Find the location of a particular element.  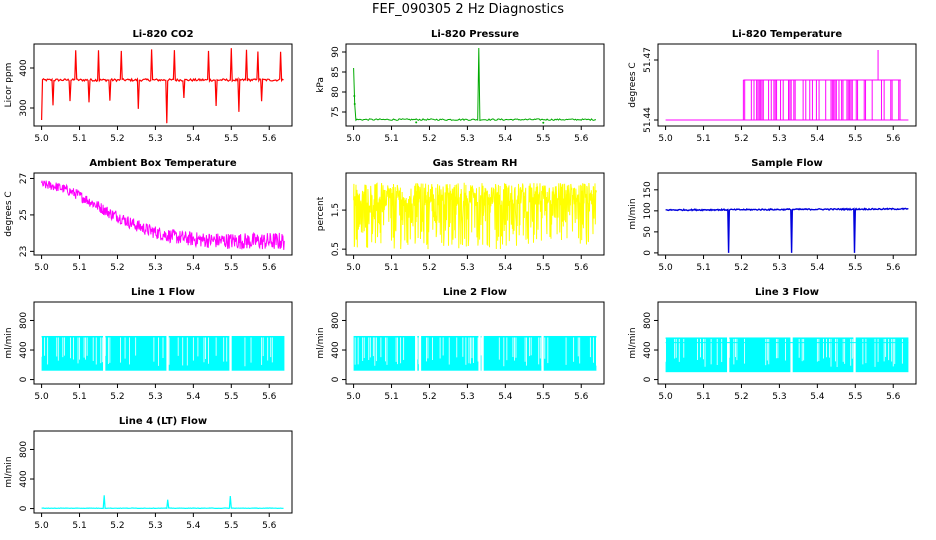

y-tick-label: 85 is located at coordinates (336, 71).